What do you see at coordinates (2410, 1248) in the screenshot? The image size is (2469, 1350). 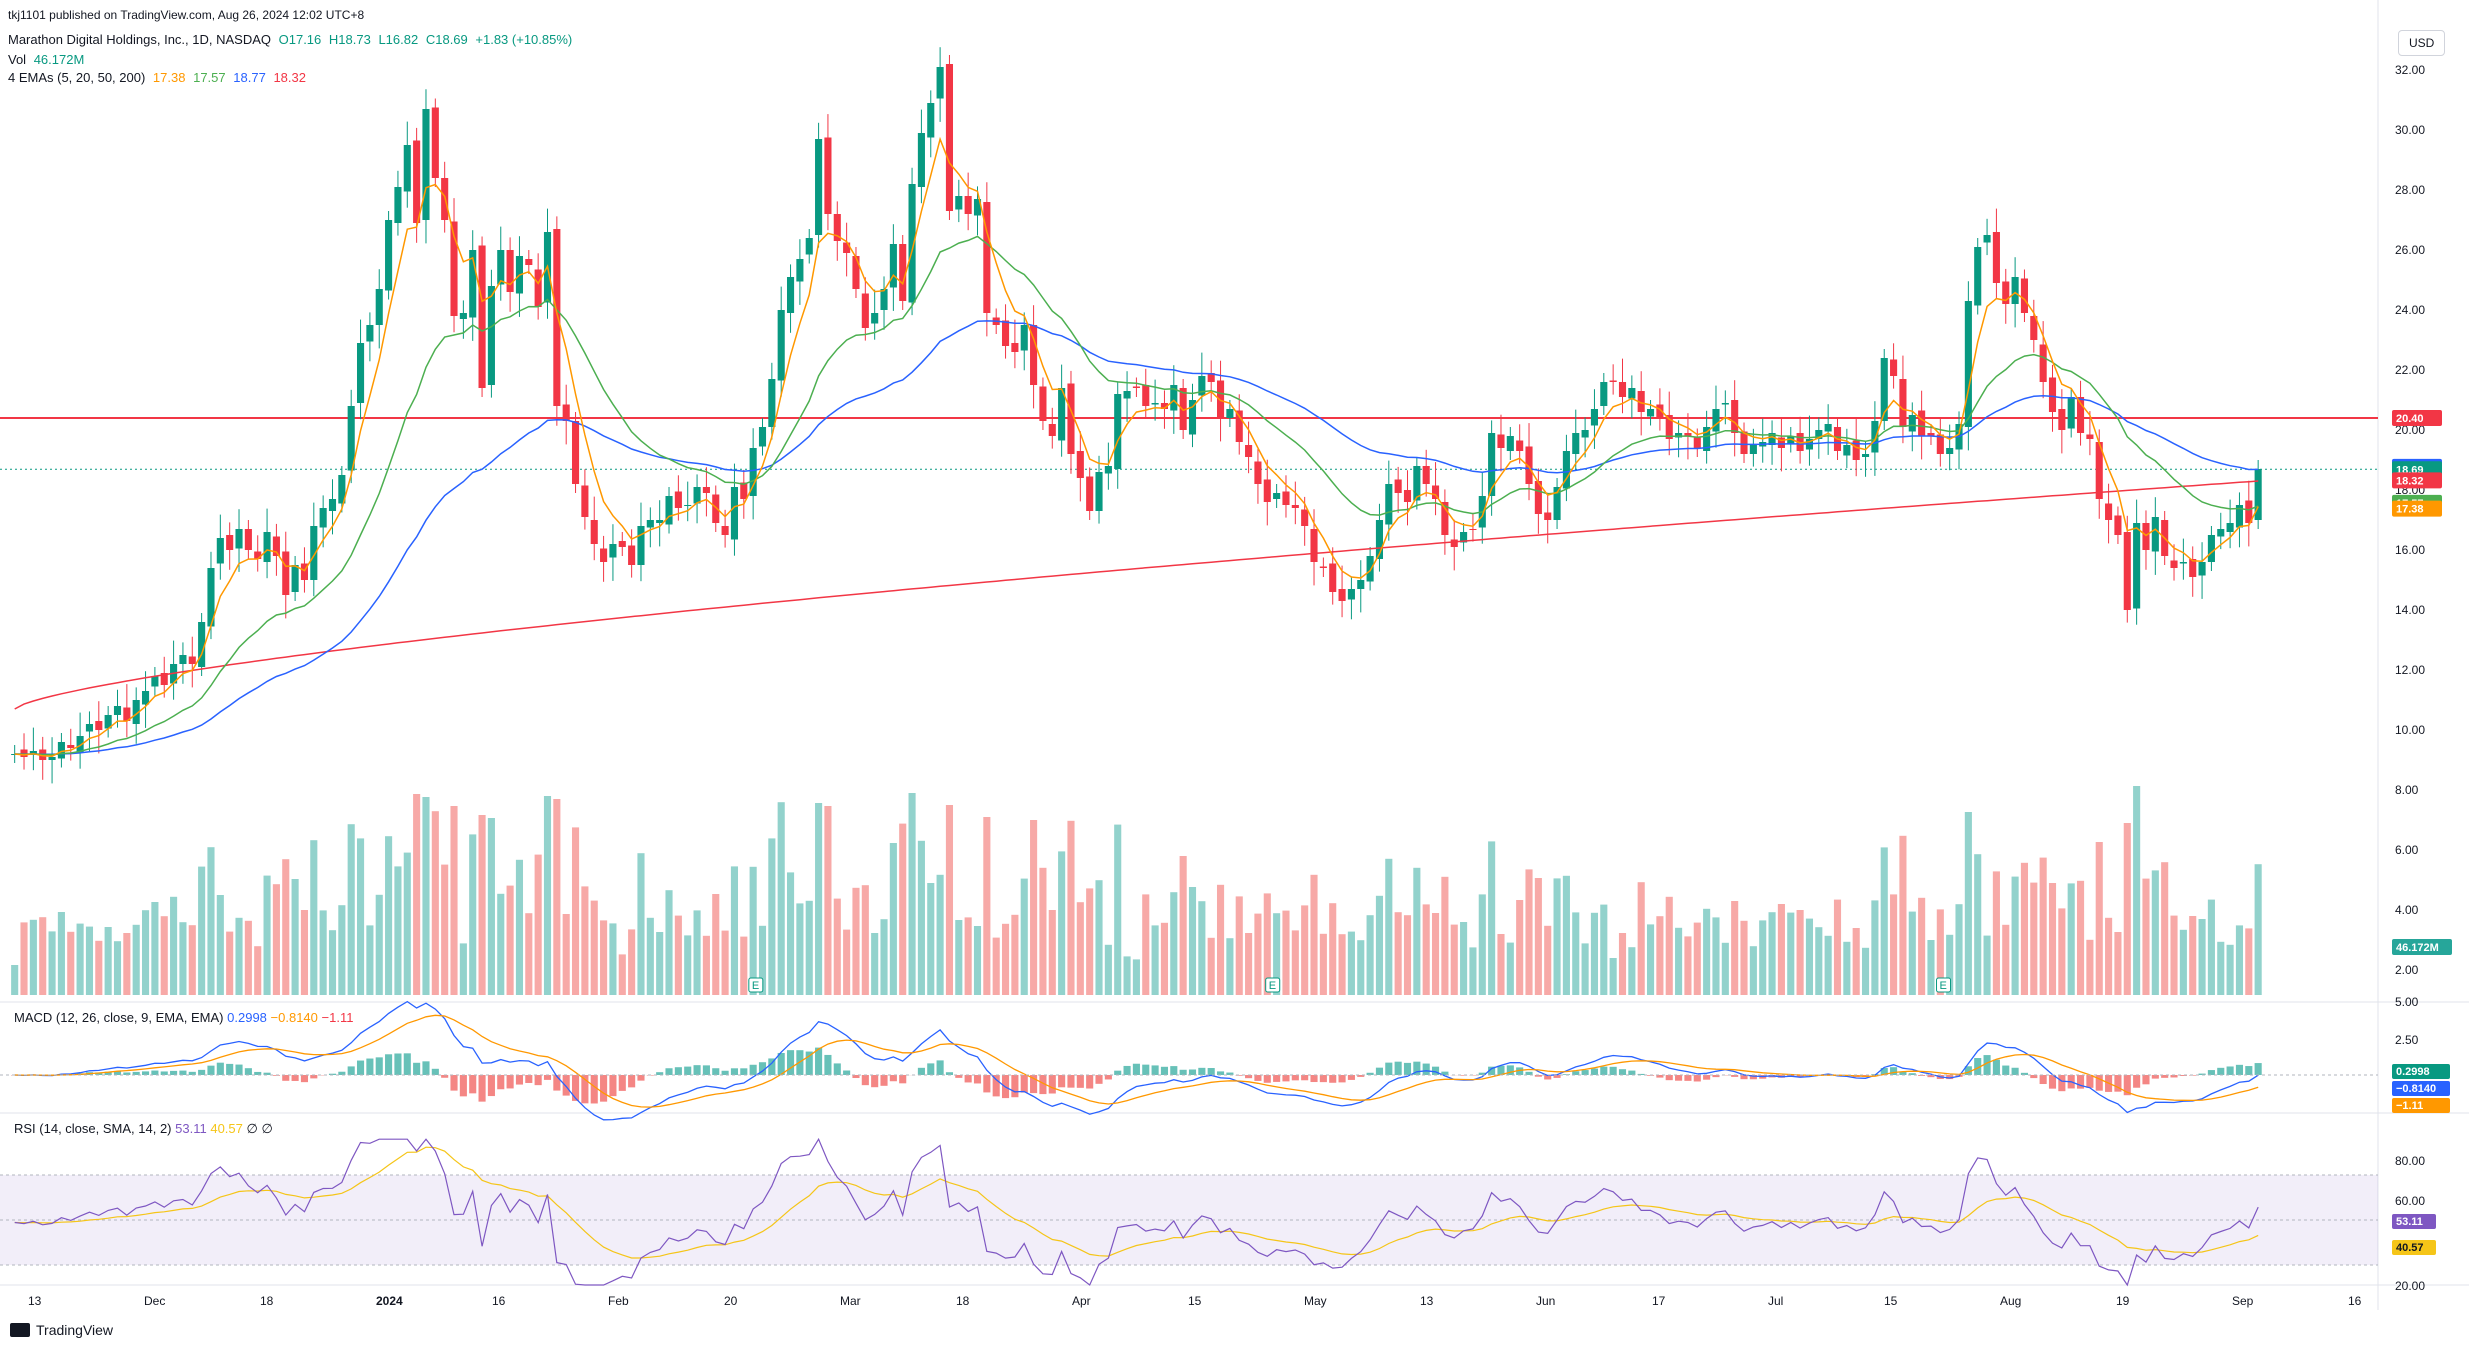 I see `rsi-axis-label: 40.57` at bounding box center [2410, 1248].